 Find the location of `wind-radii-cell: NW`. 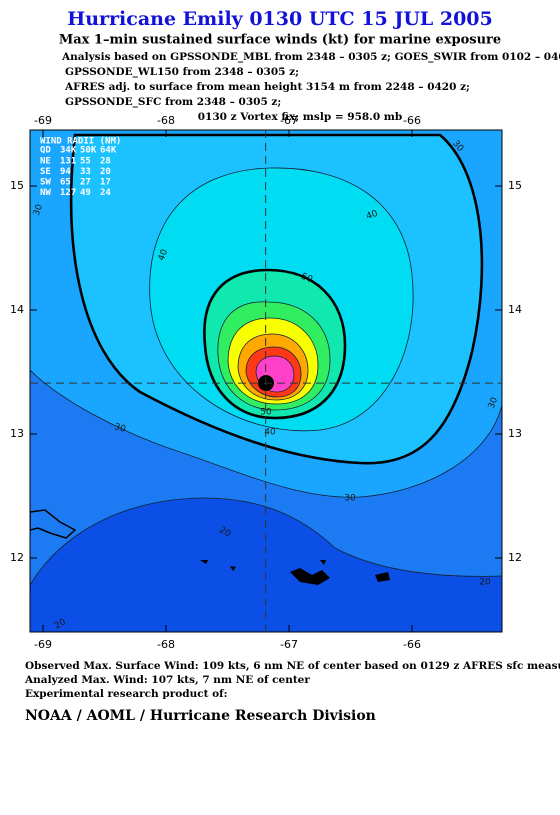

wind-radii-cell: NW is located at coordinates (45, 193).